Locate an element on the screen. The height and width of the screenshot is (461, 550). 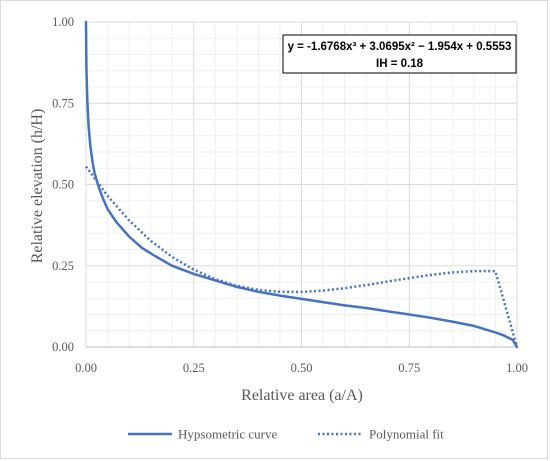
y-axis-title: Relative elevation (h/H) is located at coordinates (37, 186).